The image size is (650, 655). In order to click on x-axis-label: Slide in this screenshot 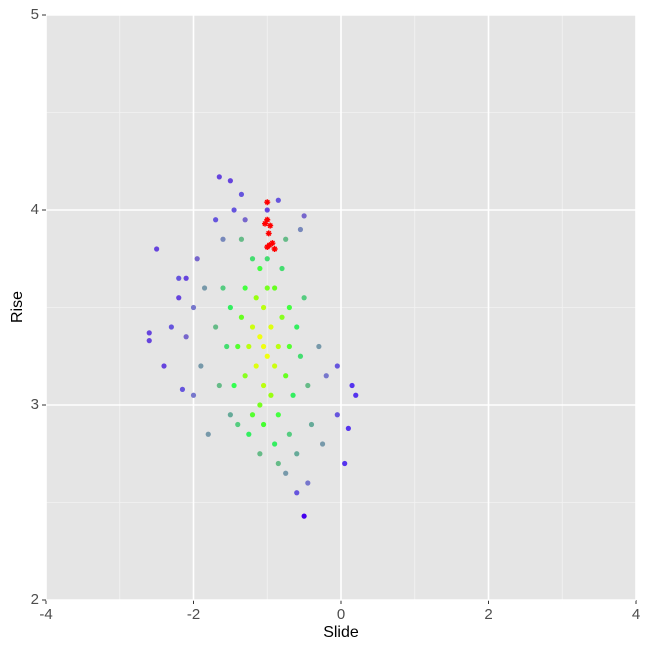, I will do `click(341, 632)`.